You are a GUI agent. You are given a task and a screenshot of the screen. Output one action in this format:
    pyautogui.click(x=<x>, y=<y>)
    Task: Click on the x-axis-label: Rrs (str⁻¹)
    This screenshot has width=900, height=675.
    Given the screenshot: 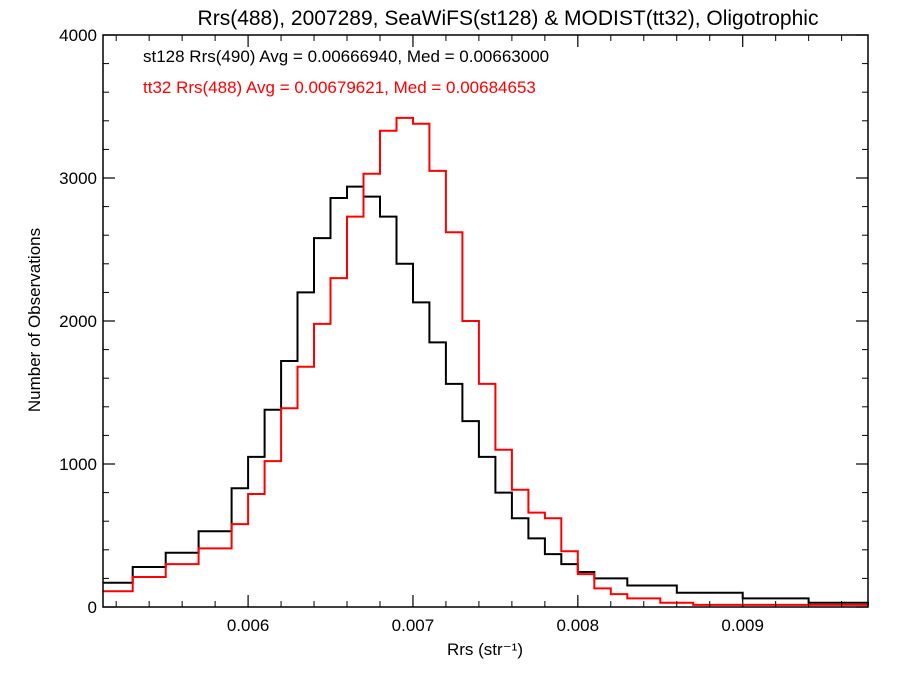 What is the action you would take?
    pyautogui.click(x=485, y=649)
    